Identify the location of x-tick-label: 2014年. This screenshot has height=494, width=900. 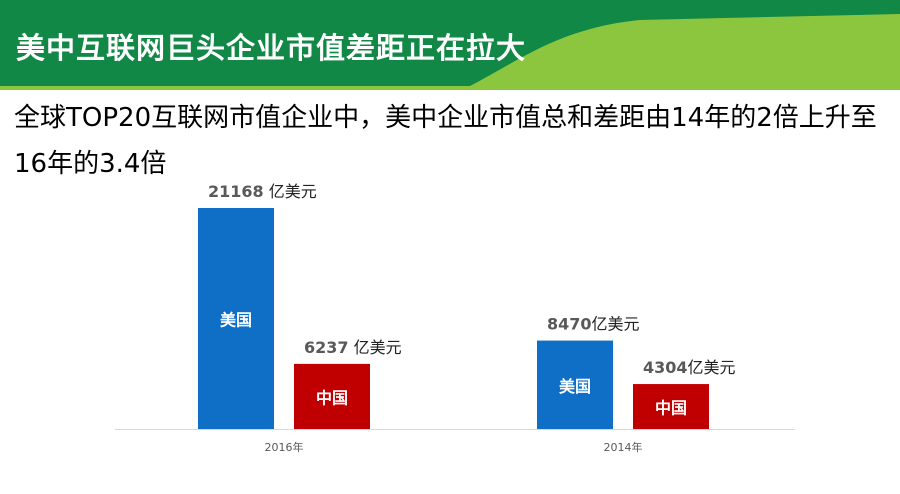
(623, 447).